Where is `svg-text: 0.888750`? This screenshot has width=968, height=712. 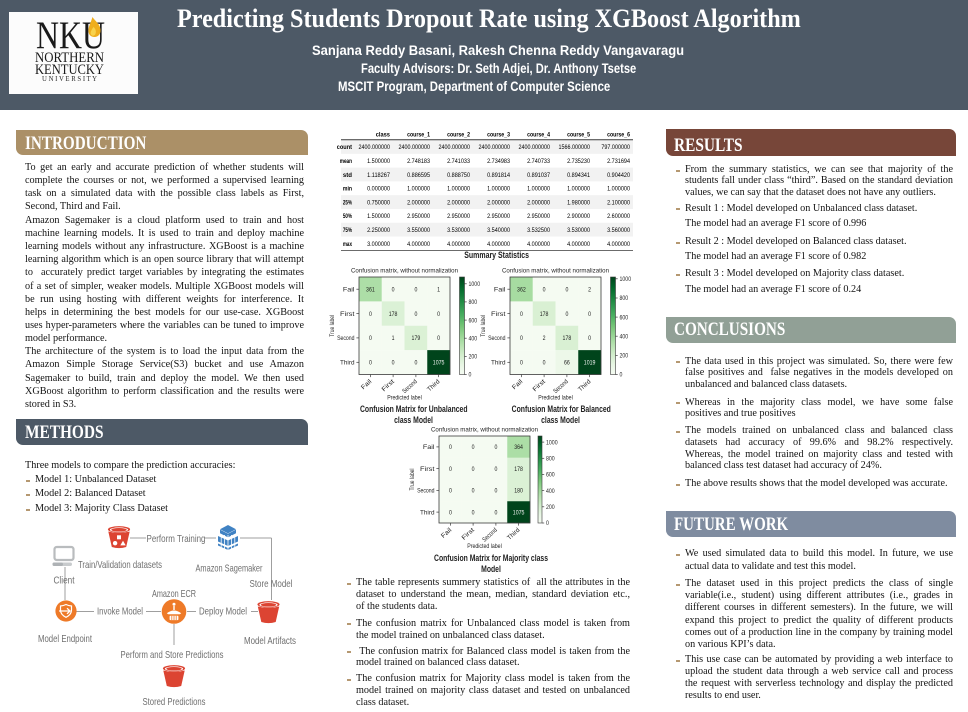
svg-text: 0.888750 is located at coordinates (458, 175).